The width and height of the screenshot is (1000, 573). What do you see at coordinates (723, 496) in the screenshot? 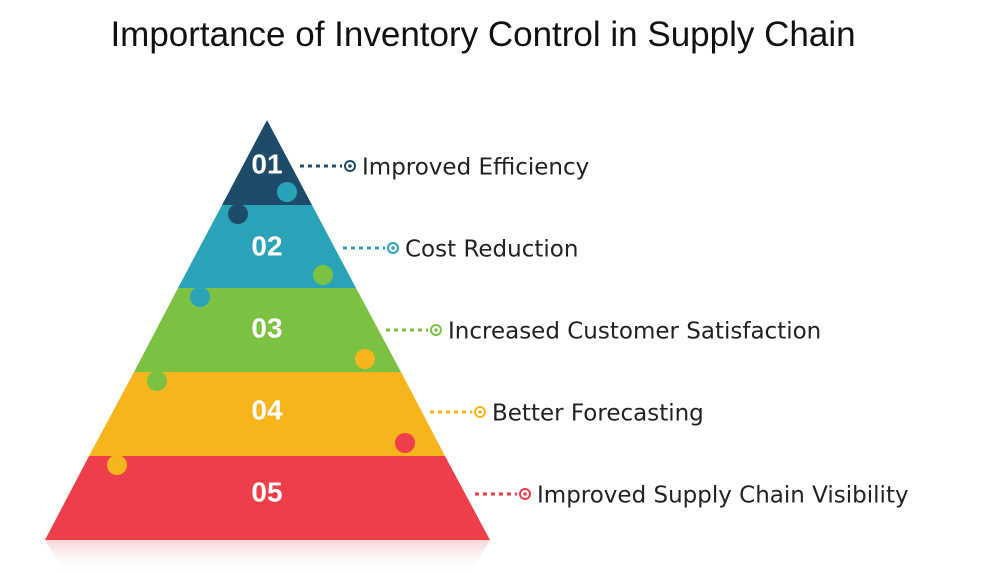
I see `level-label: Improved Supply Chain Visibility` at bounding box center [723, 496].